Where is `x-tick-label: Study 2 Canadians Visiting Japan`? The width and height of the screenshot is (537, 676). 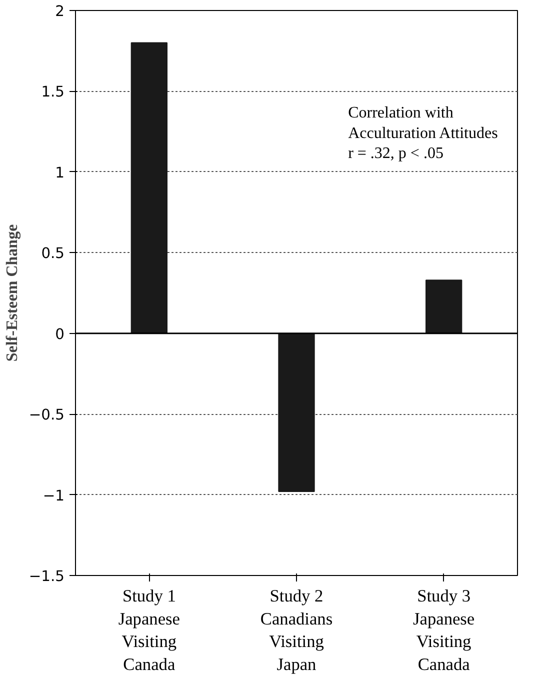
x-tick-label: Study 2 Canadians Visiting Japan is located at coordinates (296, 630).